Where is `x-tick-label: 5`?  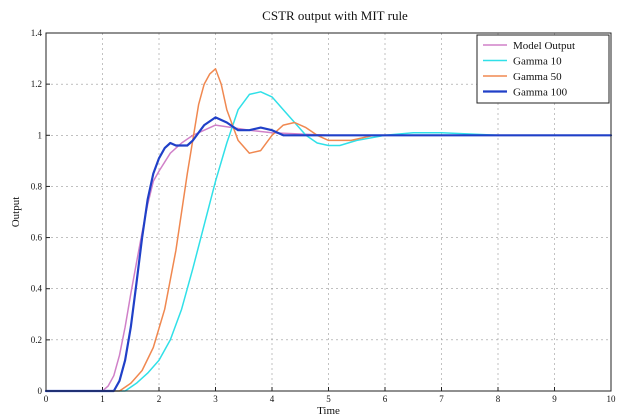 x-tick-label: 5 is located at coordinates (328, 399).